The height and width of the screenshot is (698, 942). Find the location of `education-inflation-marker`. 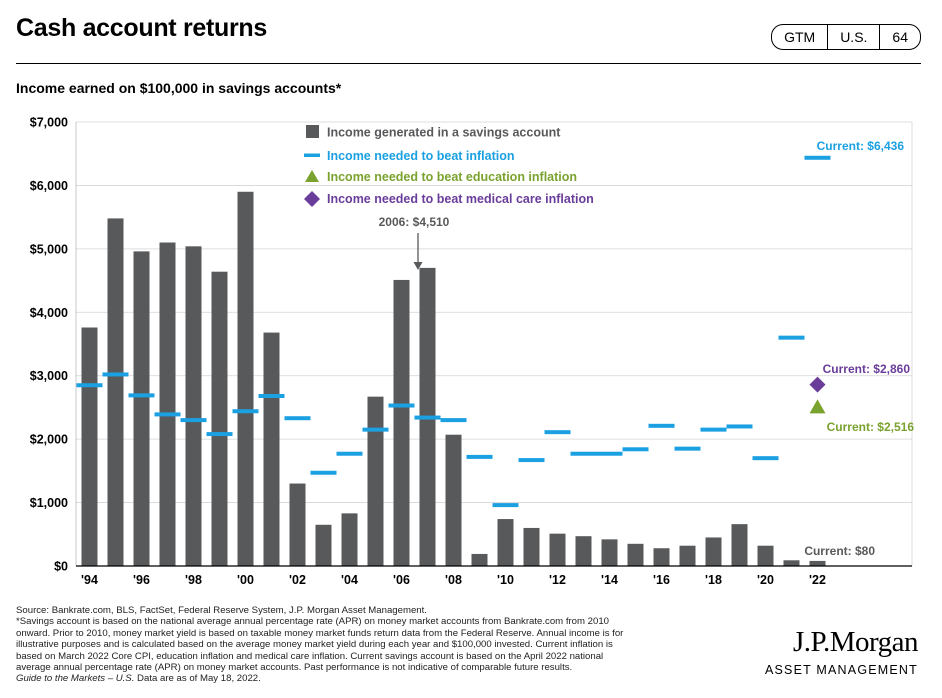

education-inflation-marker is located at coordinates (817, 406).